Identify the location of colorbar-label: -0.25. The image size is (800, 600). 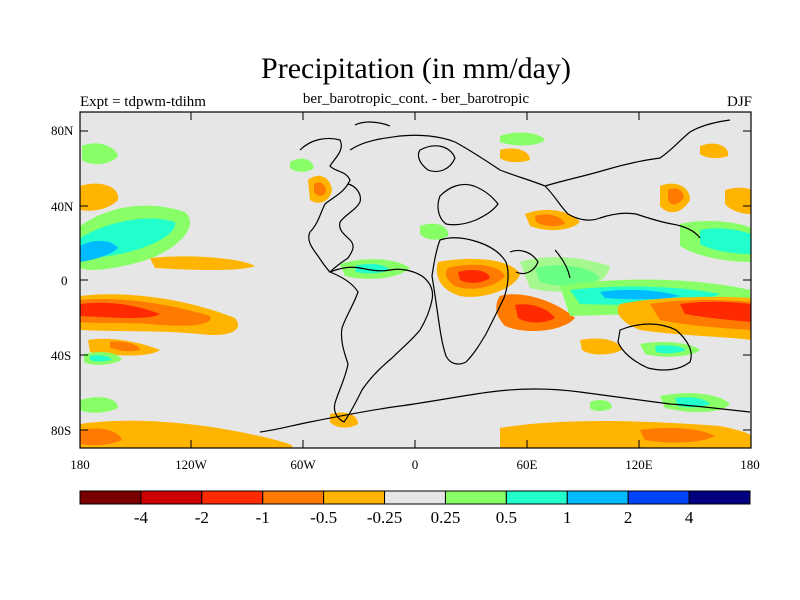
(384, 517).